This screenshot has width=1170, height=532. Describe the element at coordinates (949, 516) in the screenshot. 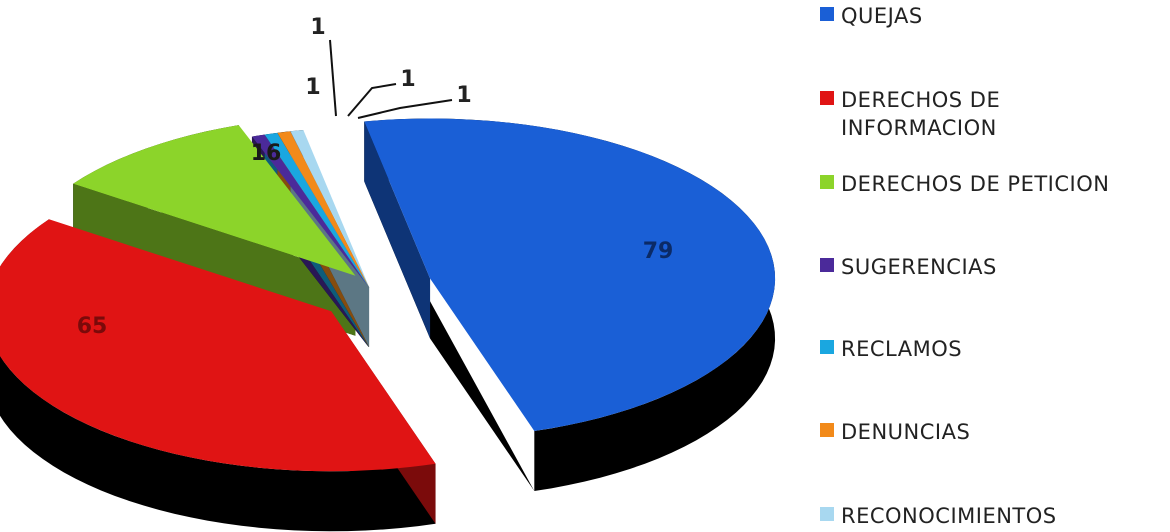

I see `legend-label-reconocimientos: RECONOCIMIENTOS` at that location.